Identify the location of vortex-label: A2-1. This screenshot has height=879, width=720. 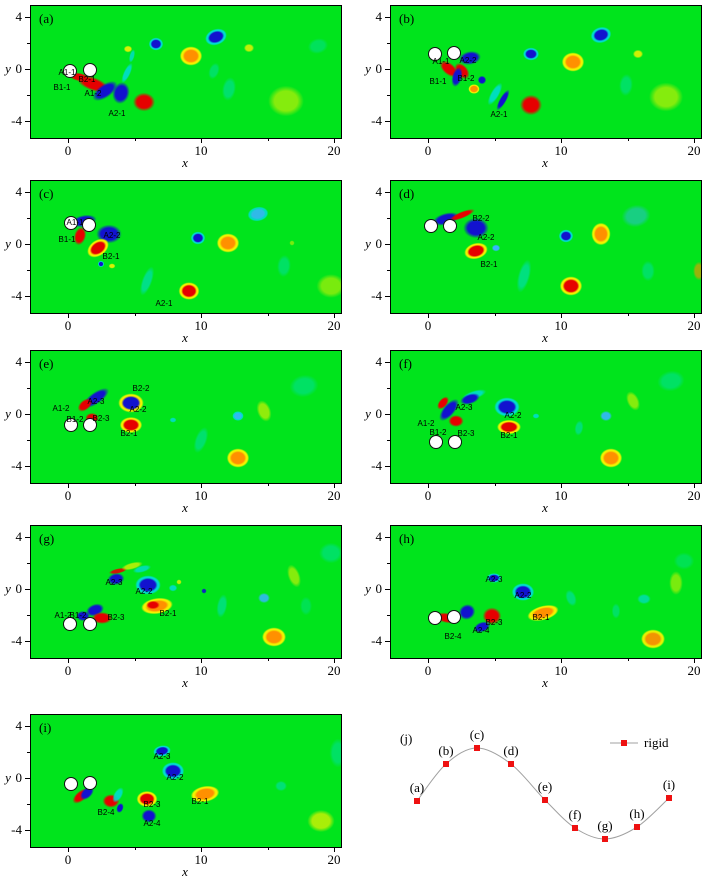
(117, 113).